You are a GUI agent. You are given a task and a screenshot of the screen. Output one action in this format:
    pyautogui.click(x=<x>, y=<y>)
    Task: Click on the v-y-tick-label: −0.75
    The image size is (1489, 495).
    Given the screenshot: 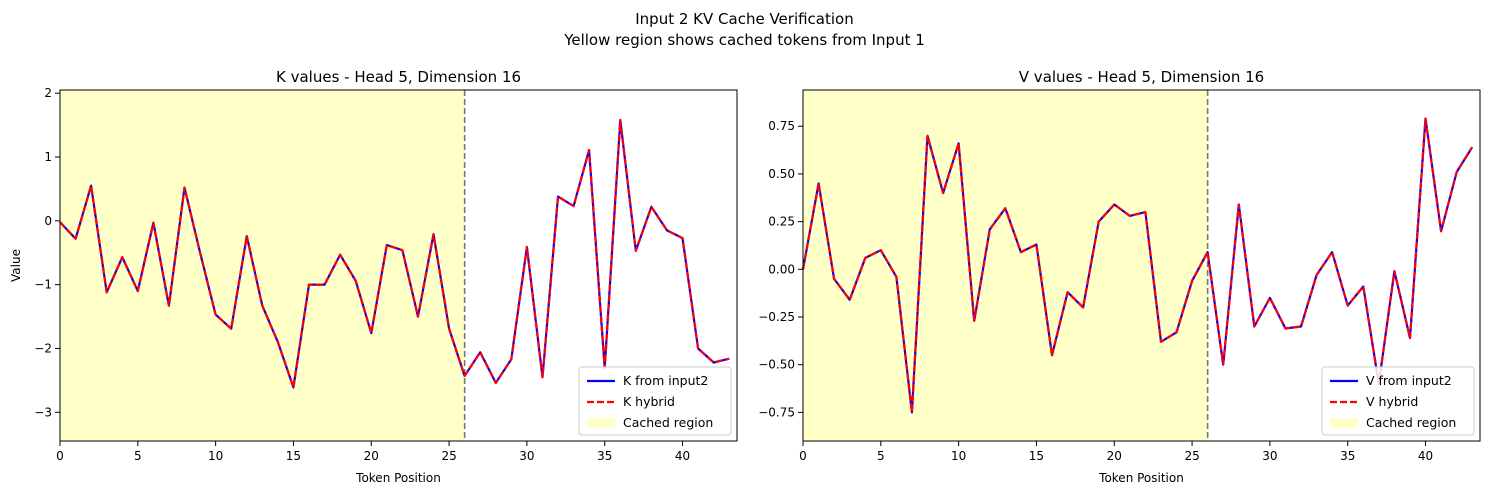 What is the action you would take?
    pyautogui.click(x=776, y=412)
    